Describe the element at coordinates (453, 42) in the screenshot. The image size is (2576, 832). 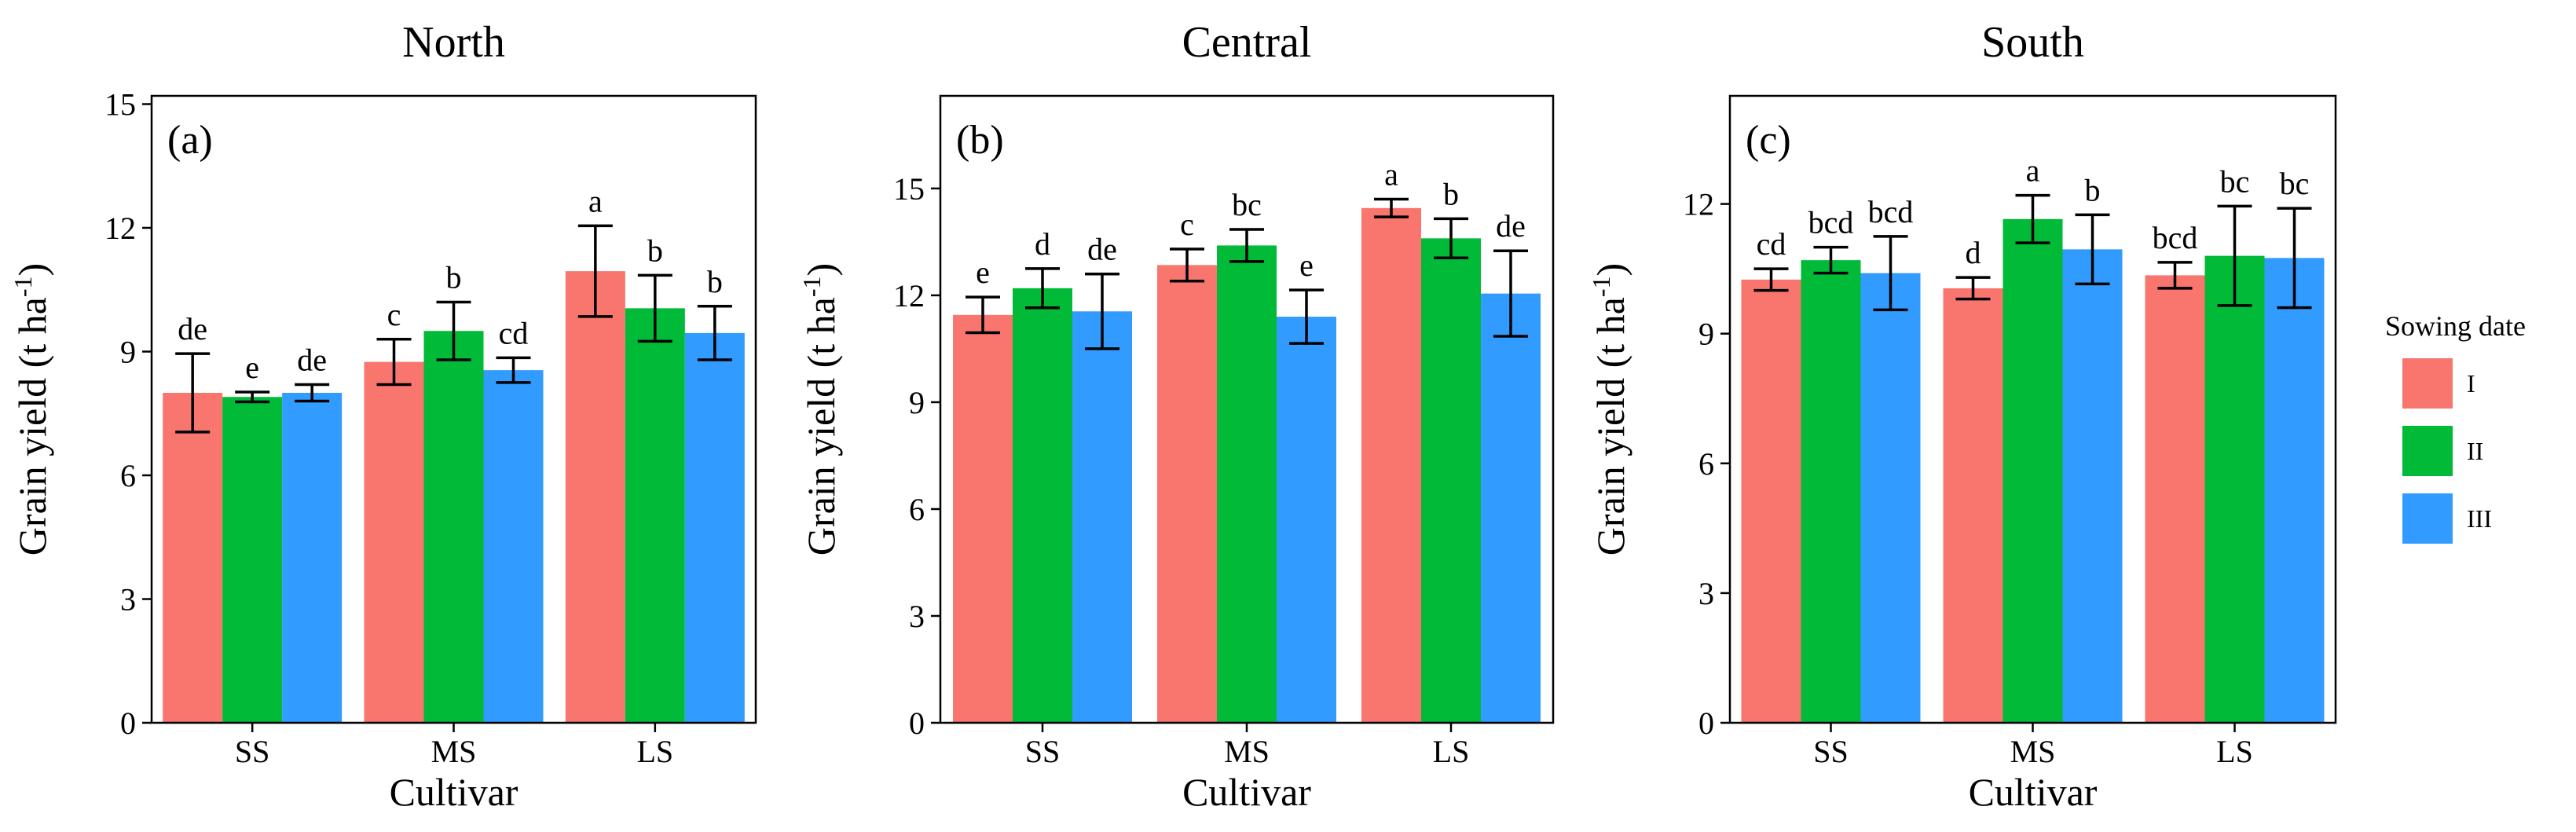
I see `panel-title: North` at that location.